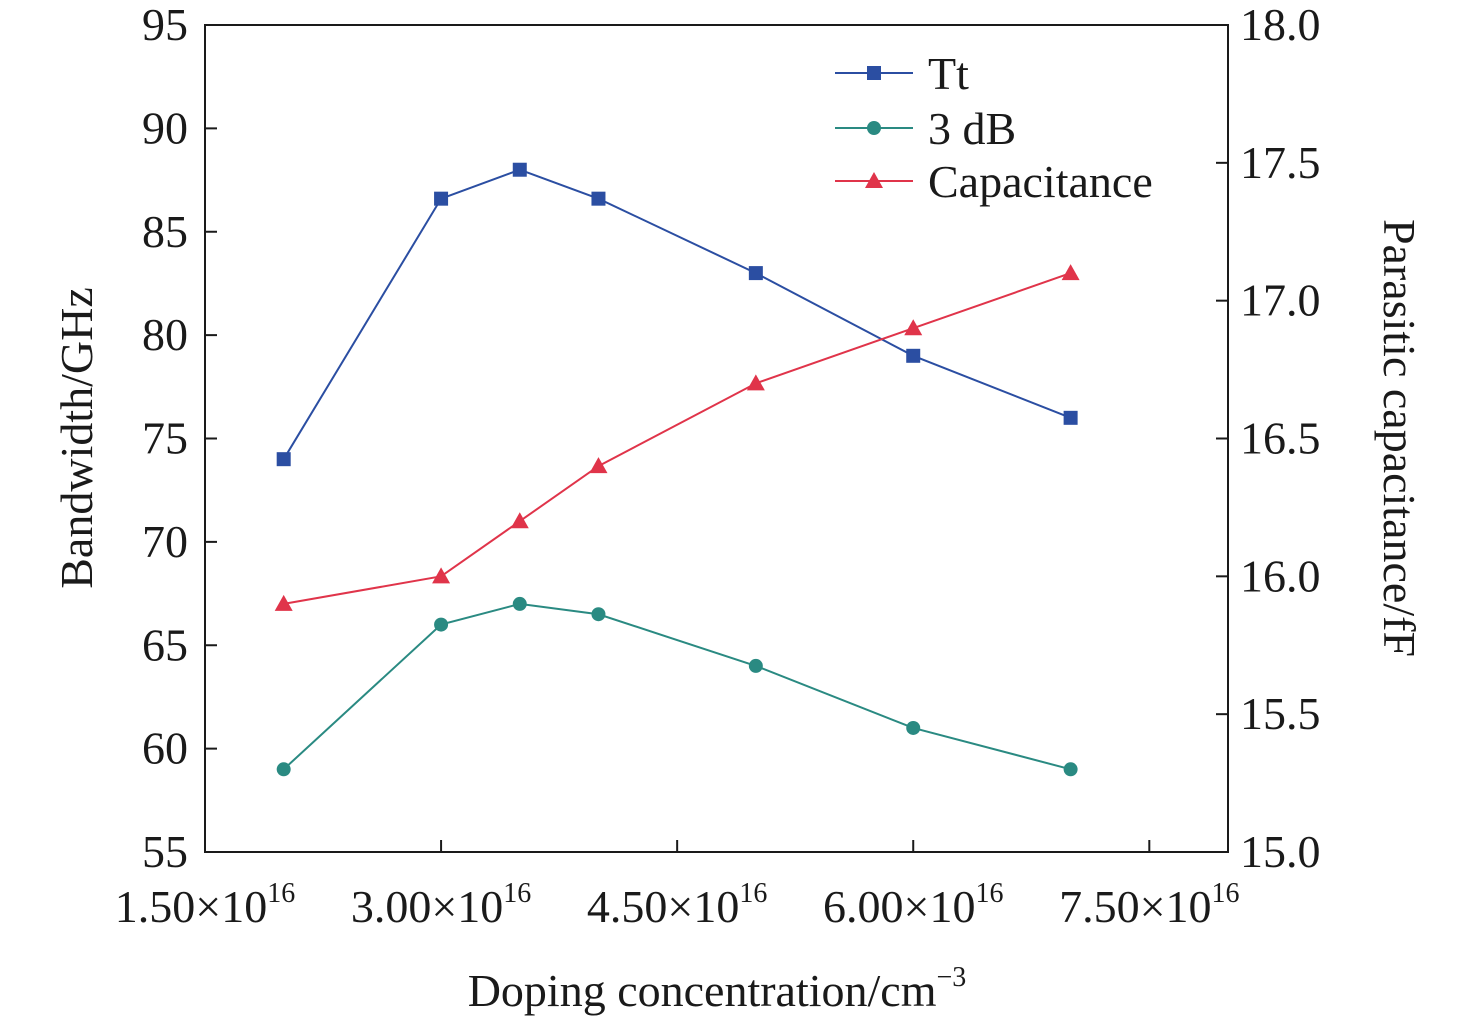 This screenshot has height=1024, width=1476. What do you see at coordinates (899, 906) in the screenshot?
I see `x-tick-mantissa: 6.00×10` at bounding box center [899, 906].